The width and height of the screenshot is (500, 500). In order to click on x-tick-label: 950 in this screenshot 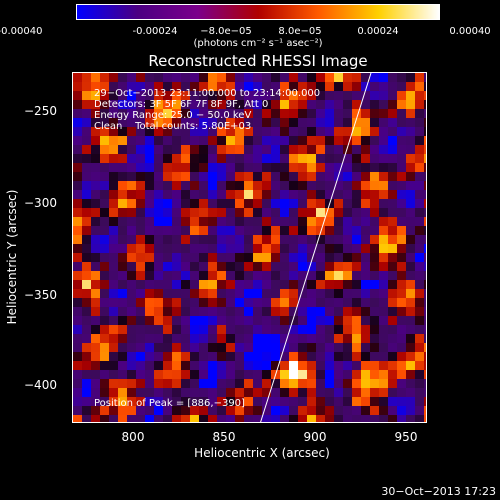, I will do `click(406, 437)`.